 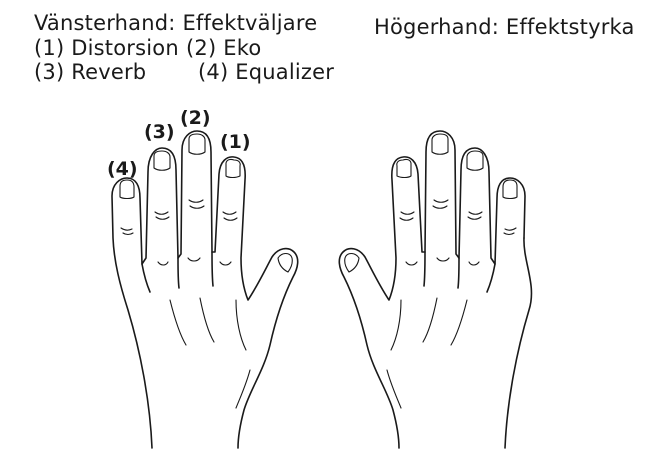 I want to click on option-echo: (2) Eko, so click(x=223, y=48).